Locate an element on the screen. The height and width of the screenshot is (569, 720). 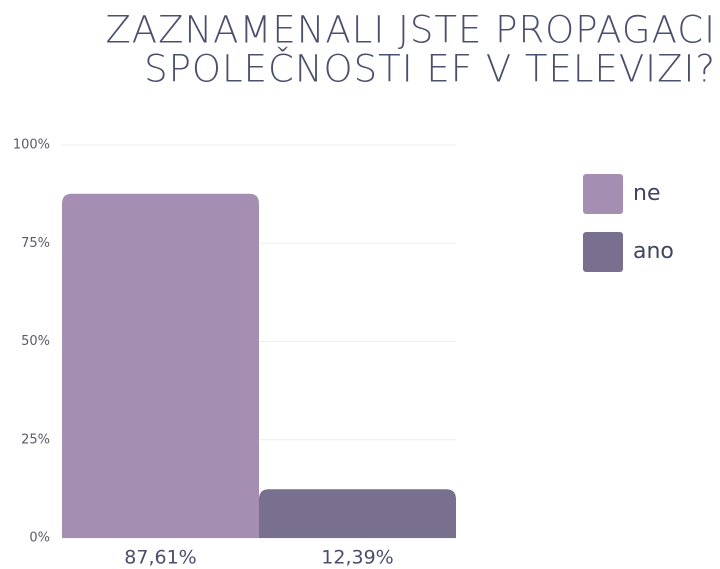
value-label: 12,39% is located at coordinates (357, 558).